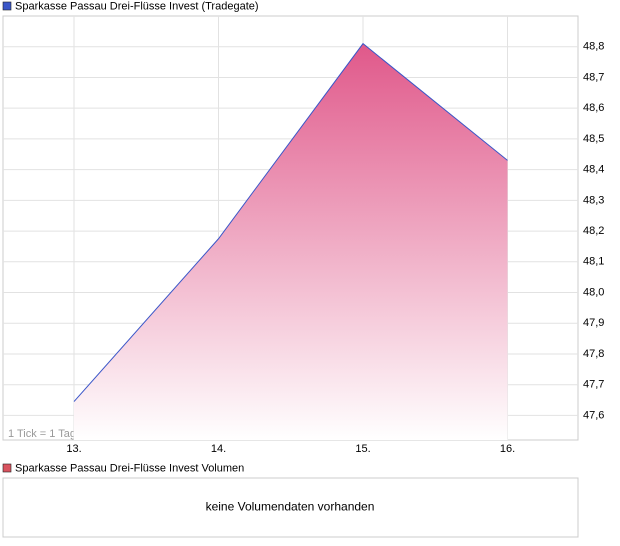 The image size is (620, 546). I want to click on x-tick-label: 14., so click(218, 449).